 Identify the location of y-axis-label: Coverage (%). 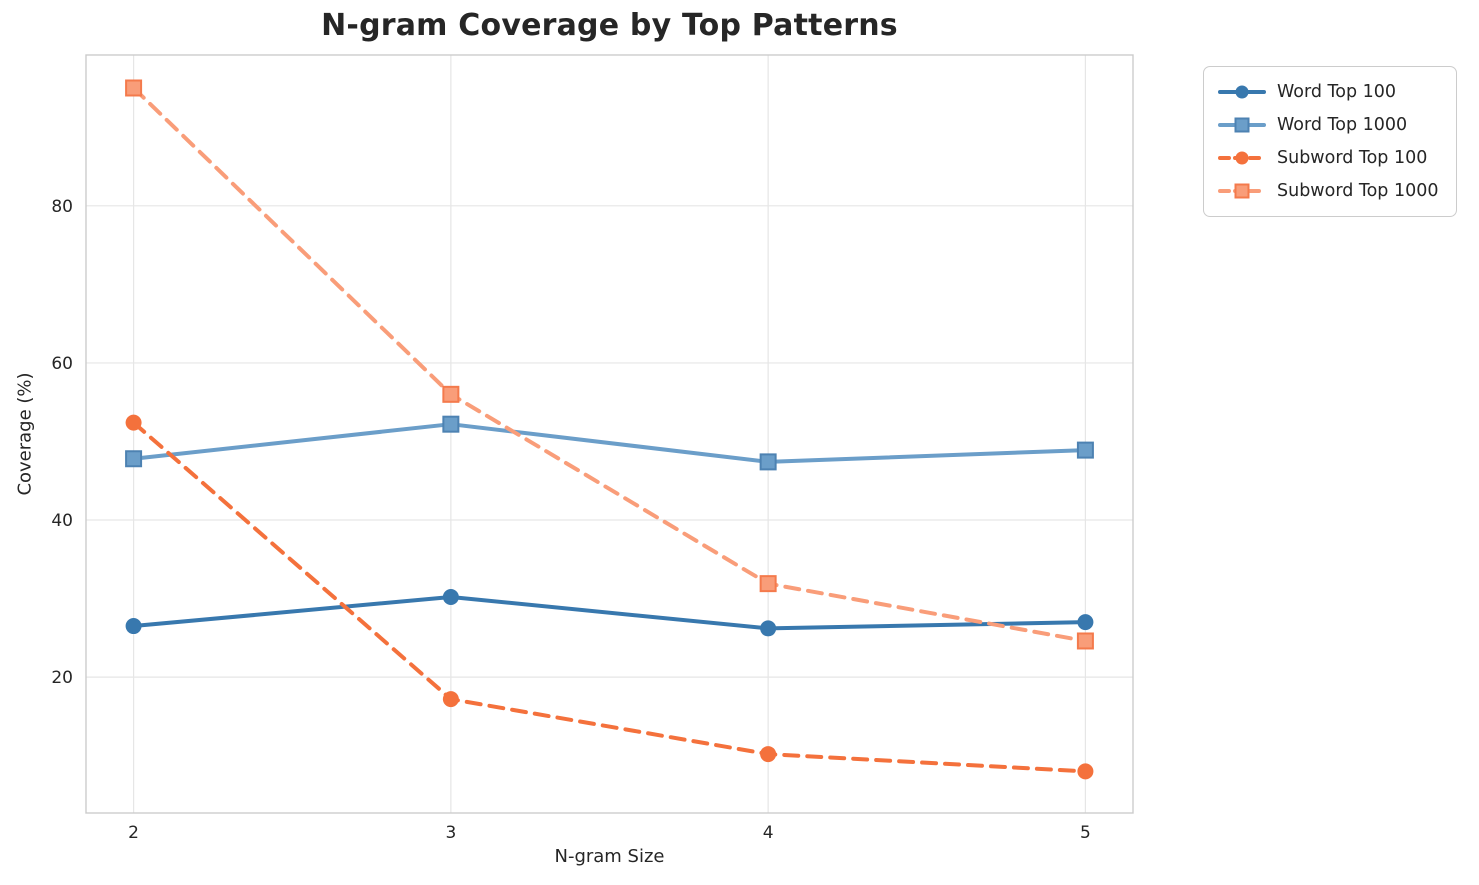
(25, 434).